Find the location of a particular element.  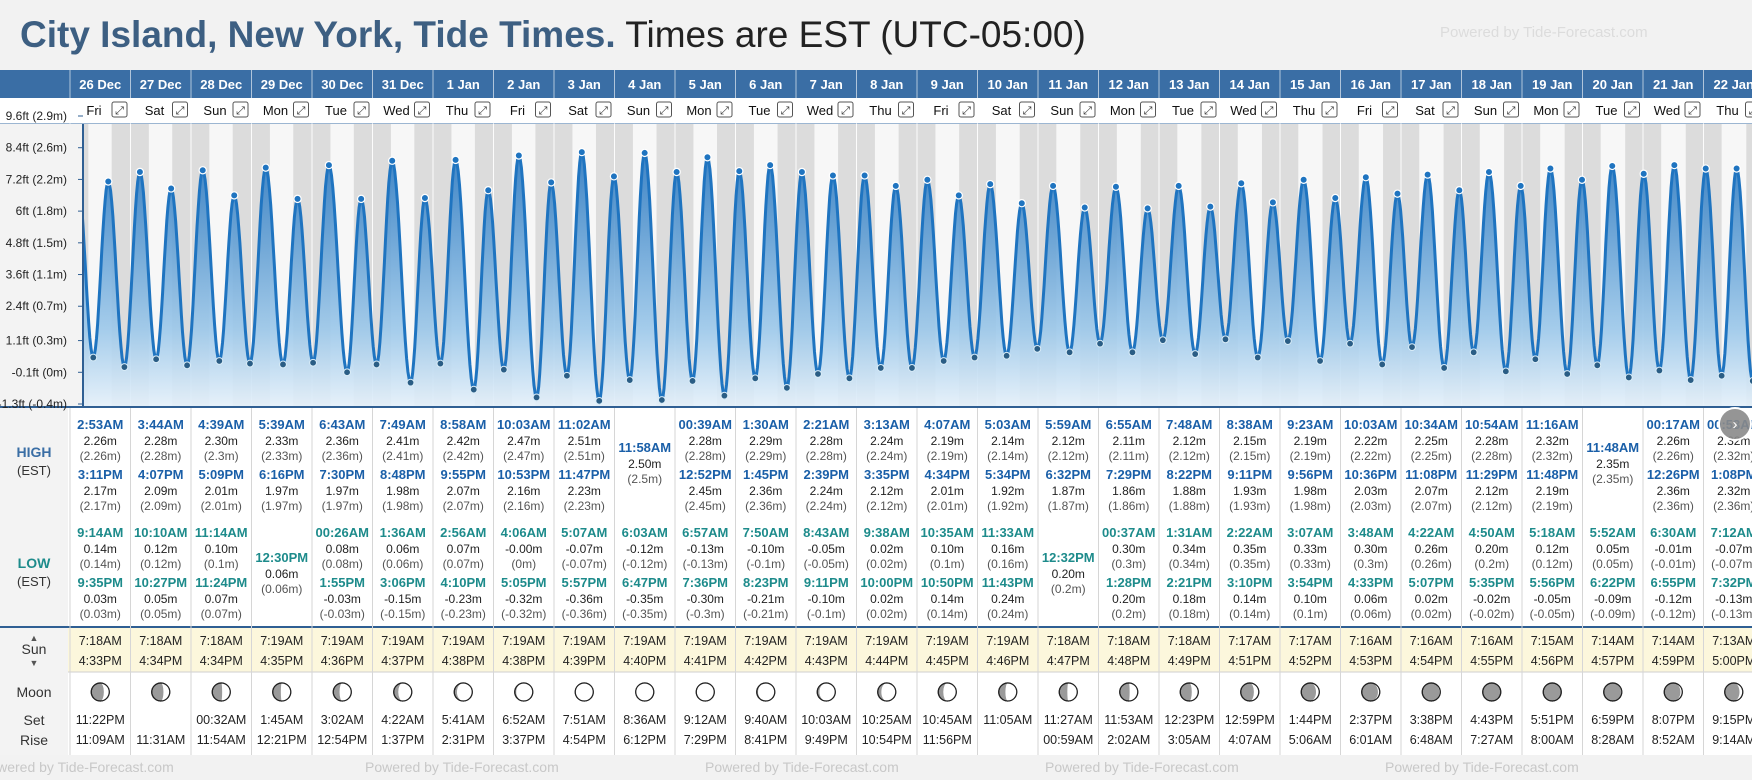

title-location: City Island, New York, Tide Times. is located at coordinates (318, 34).